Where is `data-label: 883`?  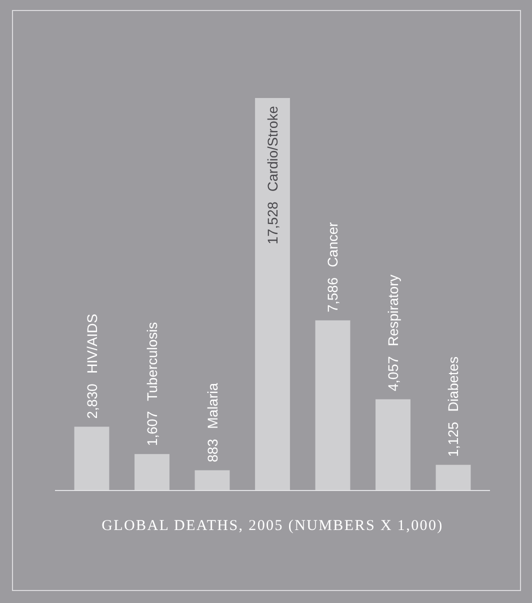
data-label: 883 is located at coordinates (212, 450).